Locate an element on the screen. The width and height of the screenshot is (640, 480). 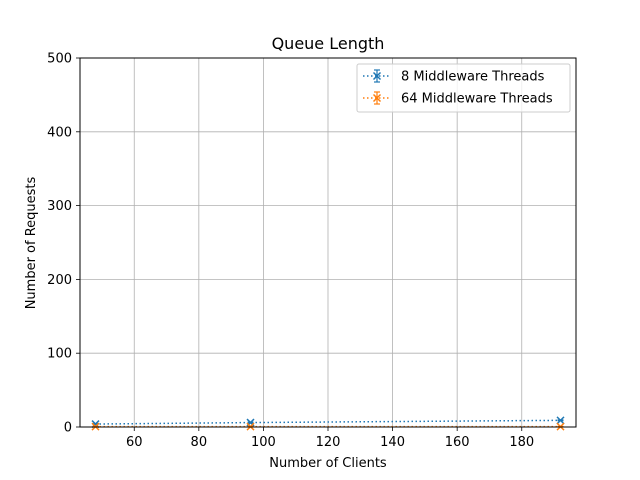
x-tick-label: 60 is located at coordinates (134, 442).